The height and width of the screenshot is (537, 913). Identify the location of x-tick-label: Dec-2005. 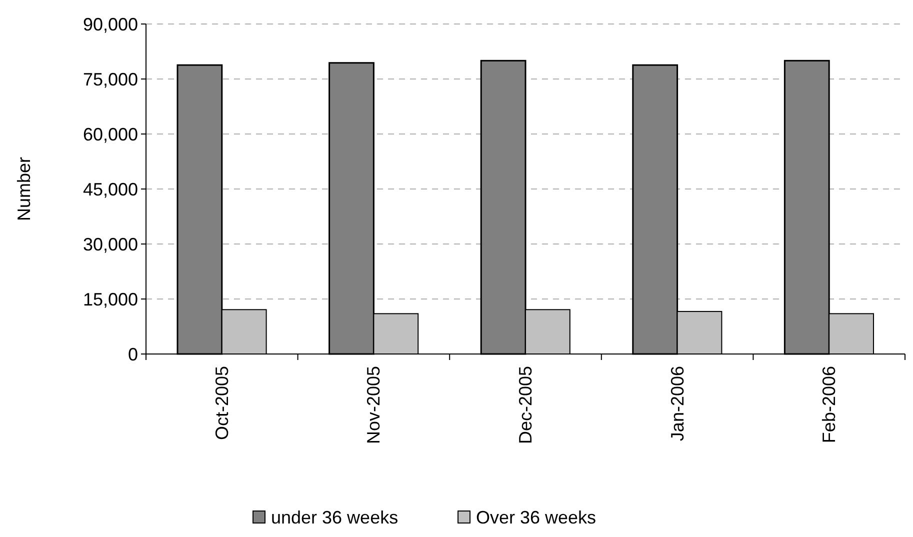
(526, 405).